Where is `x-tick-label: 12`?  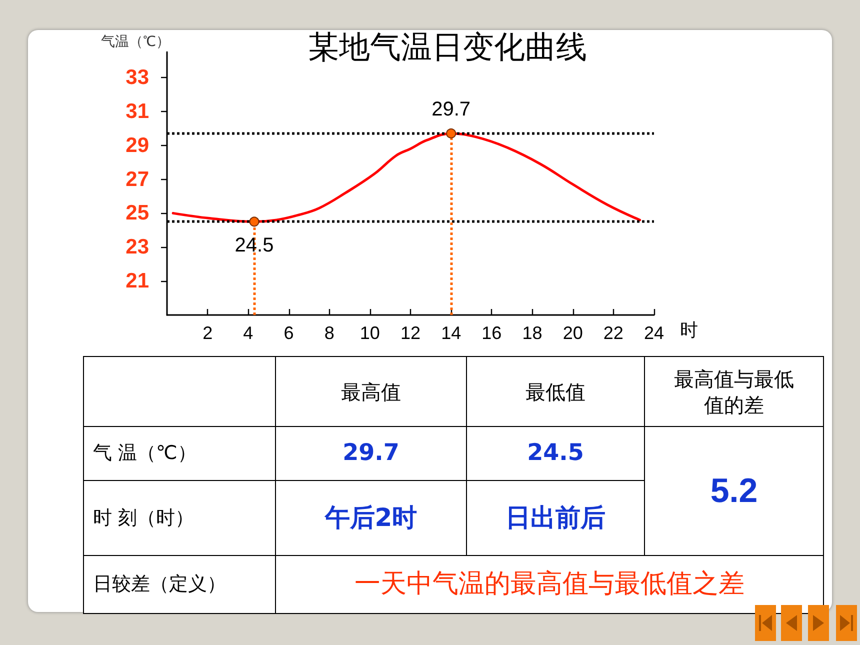 x-tick-label: 12 is located at coordinates (410, 333).